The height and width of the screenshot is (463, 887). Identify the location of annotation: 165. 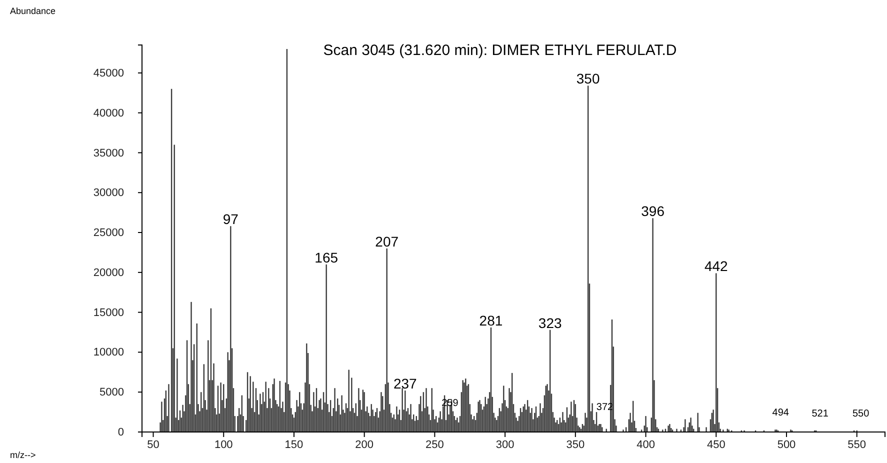
(326, 257).